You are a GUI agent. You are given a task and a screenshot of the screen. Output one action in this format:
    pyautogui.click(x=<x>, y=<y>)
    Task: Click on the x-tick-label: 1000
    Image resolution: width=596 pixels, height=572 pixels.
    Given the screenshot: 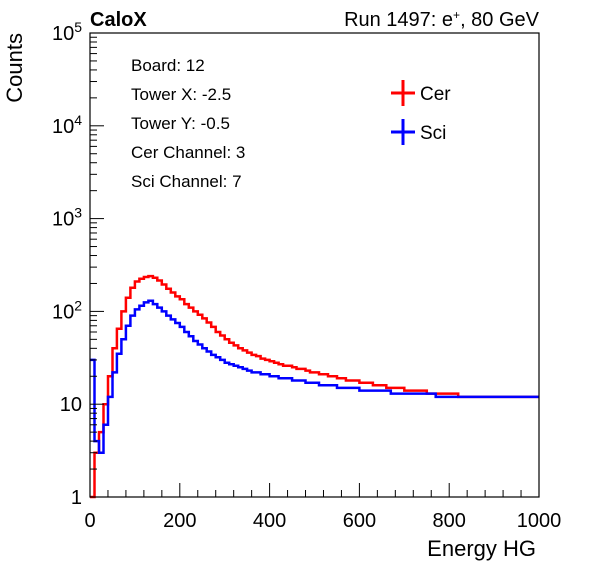 What is the action you would take?
    pyautogui.click(x=539, y=521)
    